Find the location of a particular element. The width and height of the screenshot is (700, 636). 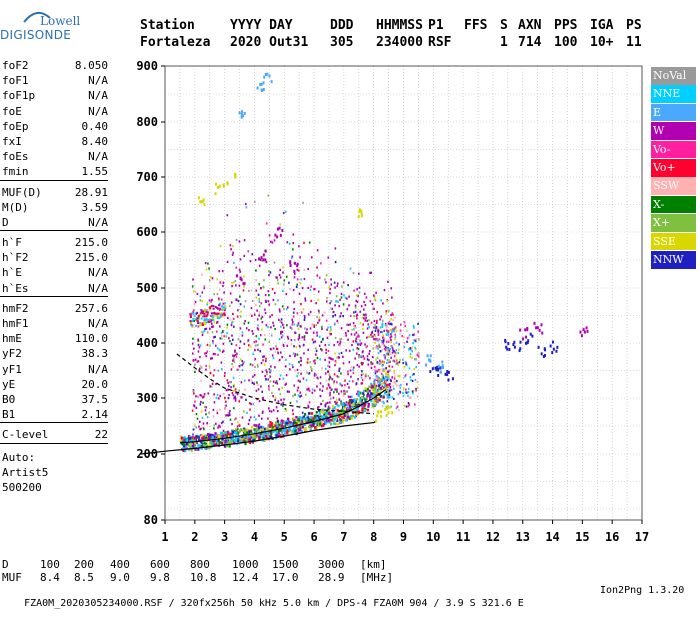

param-row: foE N/A is located at coordinates (56, 111).